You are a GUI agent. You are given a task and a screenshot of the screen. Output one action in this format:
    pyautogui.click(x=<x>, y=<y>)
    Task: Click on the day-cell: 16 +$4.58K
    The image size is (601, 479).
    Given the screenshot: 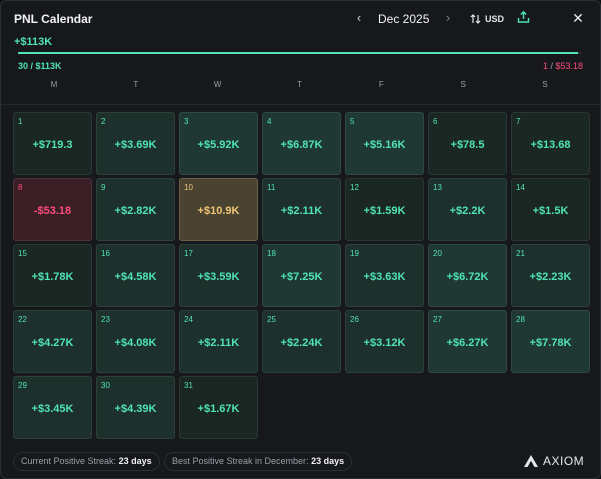 What is the action you would take?
    pyautogui.click(x=135, y=275)
    